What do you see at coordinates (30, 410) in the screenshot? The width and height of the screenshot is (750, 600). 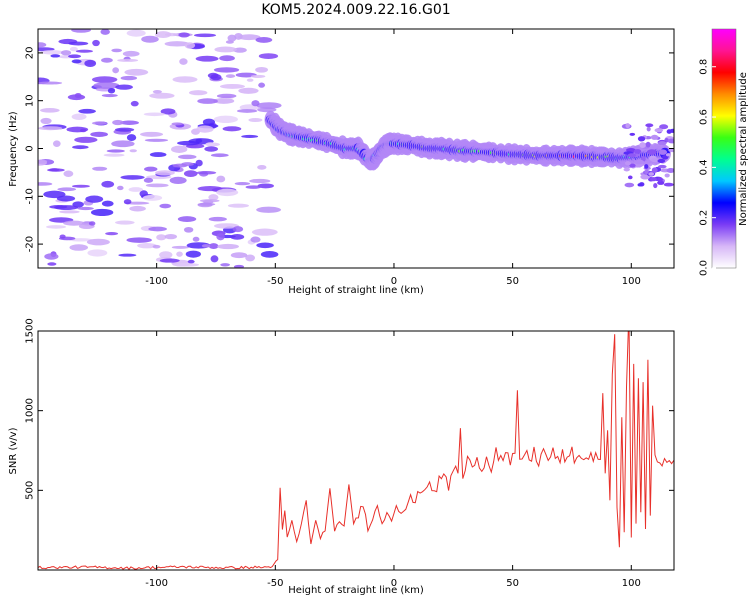 I see `snr-y-tick-label: 1000` at bounding box center [30, 410].